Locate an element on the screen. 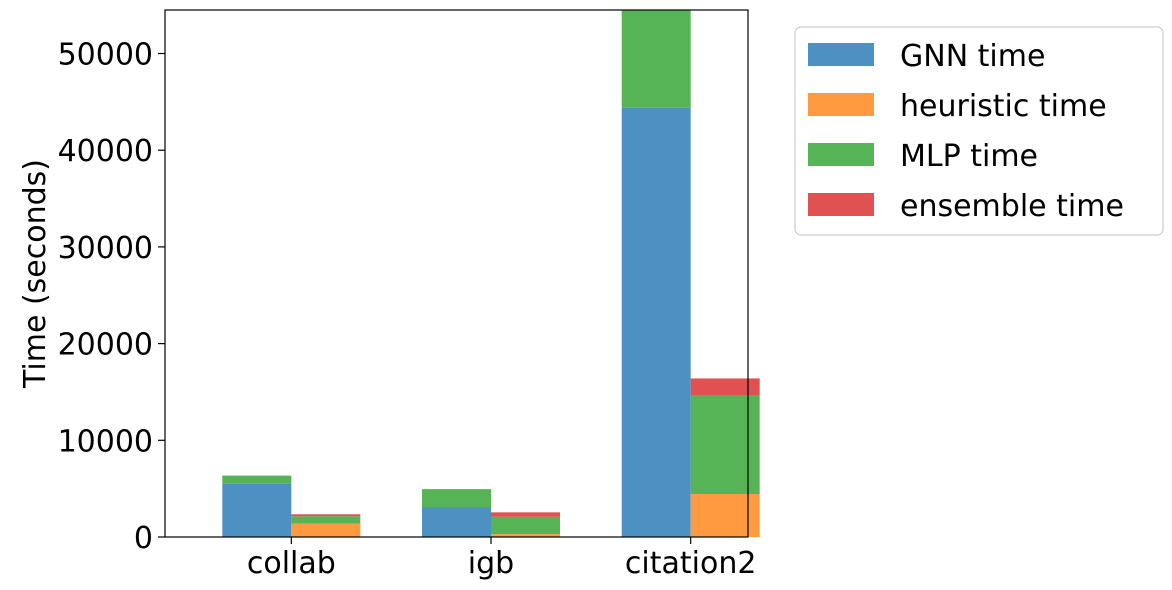 The image size is (1172, 590). x-tick-label: igb is located at coordinates (491, 563).